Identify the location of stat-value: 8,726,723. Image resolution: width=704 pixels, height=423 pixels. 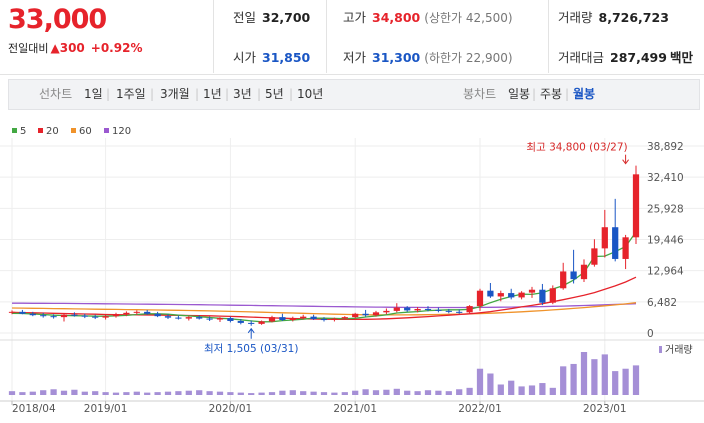
(633, 17).